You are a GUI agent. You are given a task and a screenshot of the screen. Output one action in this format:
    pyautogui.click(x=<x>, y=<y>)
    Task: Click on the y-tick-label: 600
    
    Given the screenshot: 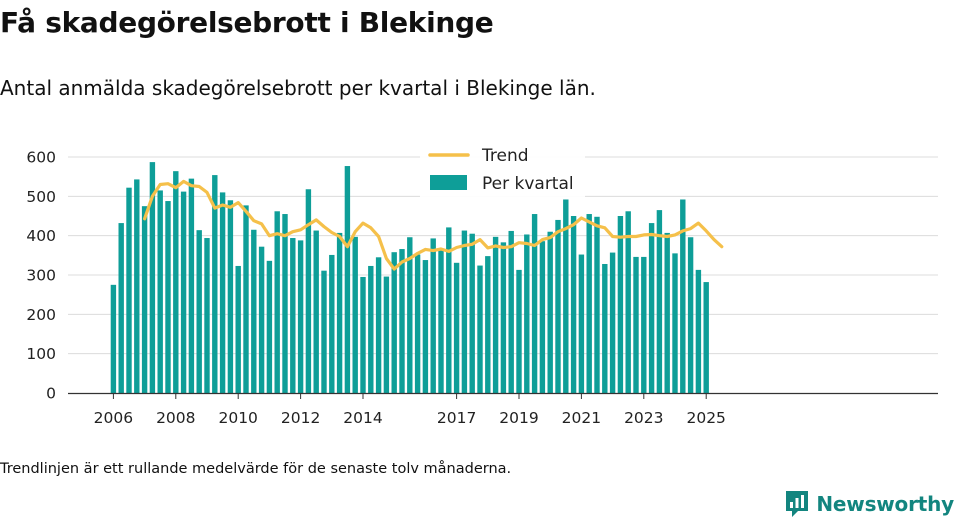 What is the action you would take?
    pyautogui.click(x=41, y=158)
    